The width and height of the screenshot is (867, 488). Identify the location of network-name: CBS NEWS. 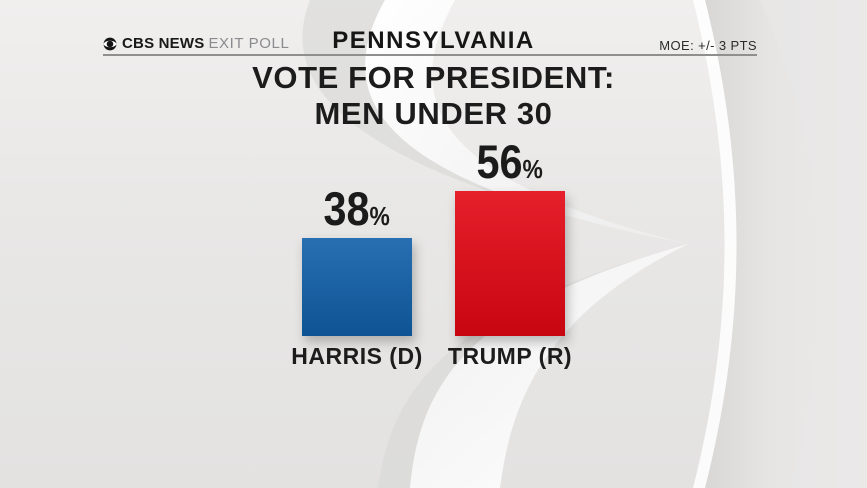
(163, 43).